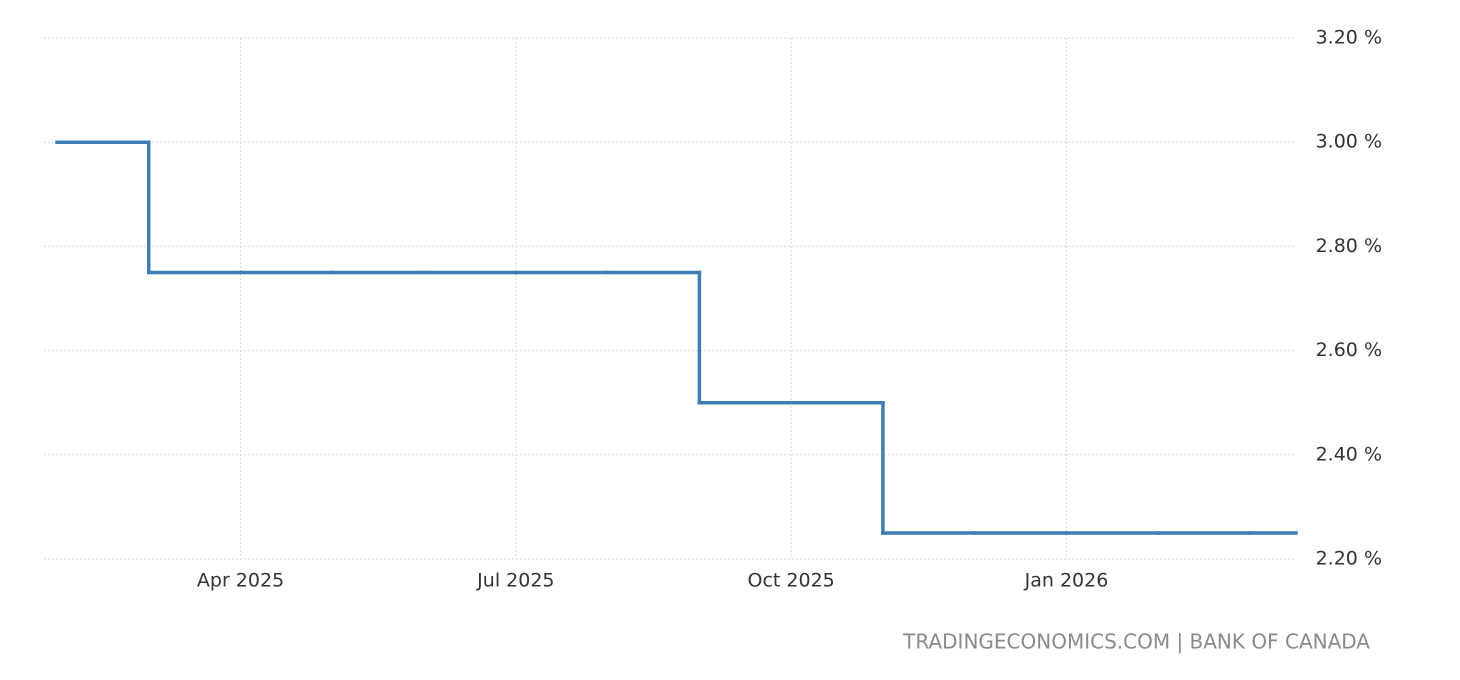 Image resolution: width=1460 pixels, height=680 pixels. What do you see at coordinates (1349, 454) in the screenshot?
I see `y-tick-label: 2.40 %` at bounding box center [1349, 454].